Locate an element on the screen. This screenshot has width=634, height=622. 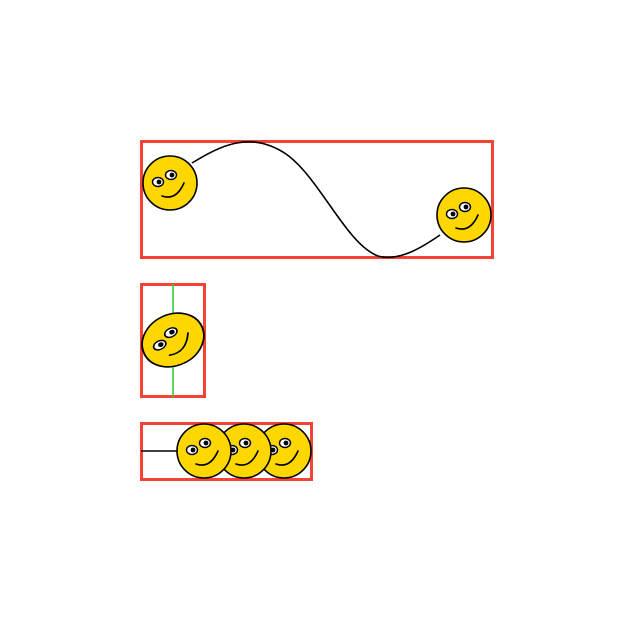
rotation-panel is located at coordinates (173, 340).